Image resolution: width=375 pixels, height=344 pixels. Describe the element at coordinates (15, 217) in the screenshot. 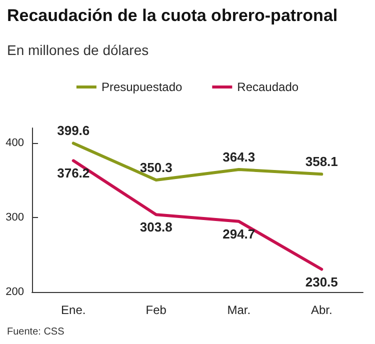

I see `y-tick-label: 300` at that location.